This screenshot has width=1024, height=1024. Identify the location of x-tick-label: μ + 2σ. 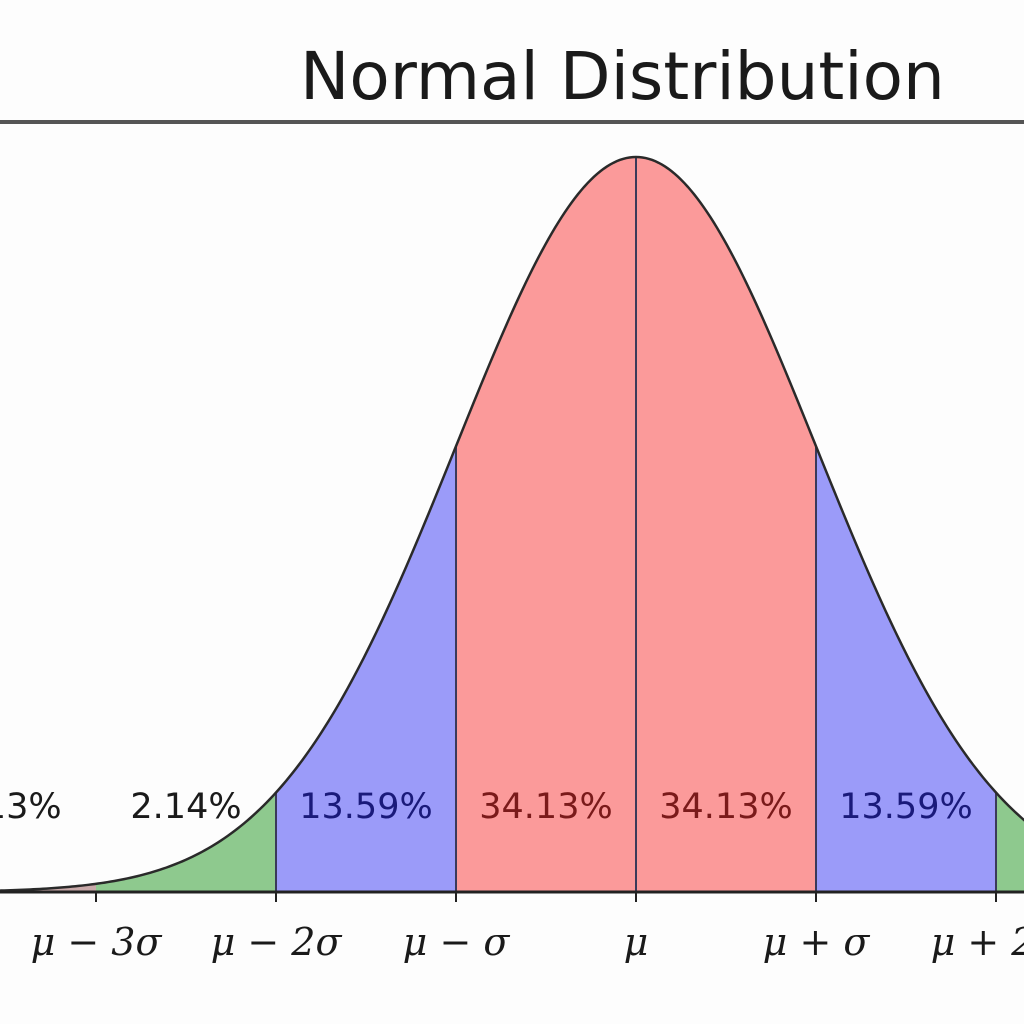
(977, 942).